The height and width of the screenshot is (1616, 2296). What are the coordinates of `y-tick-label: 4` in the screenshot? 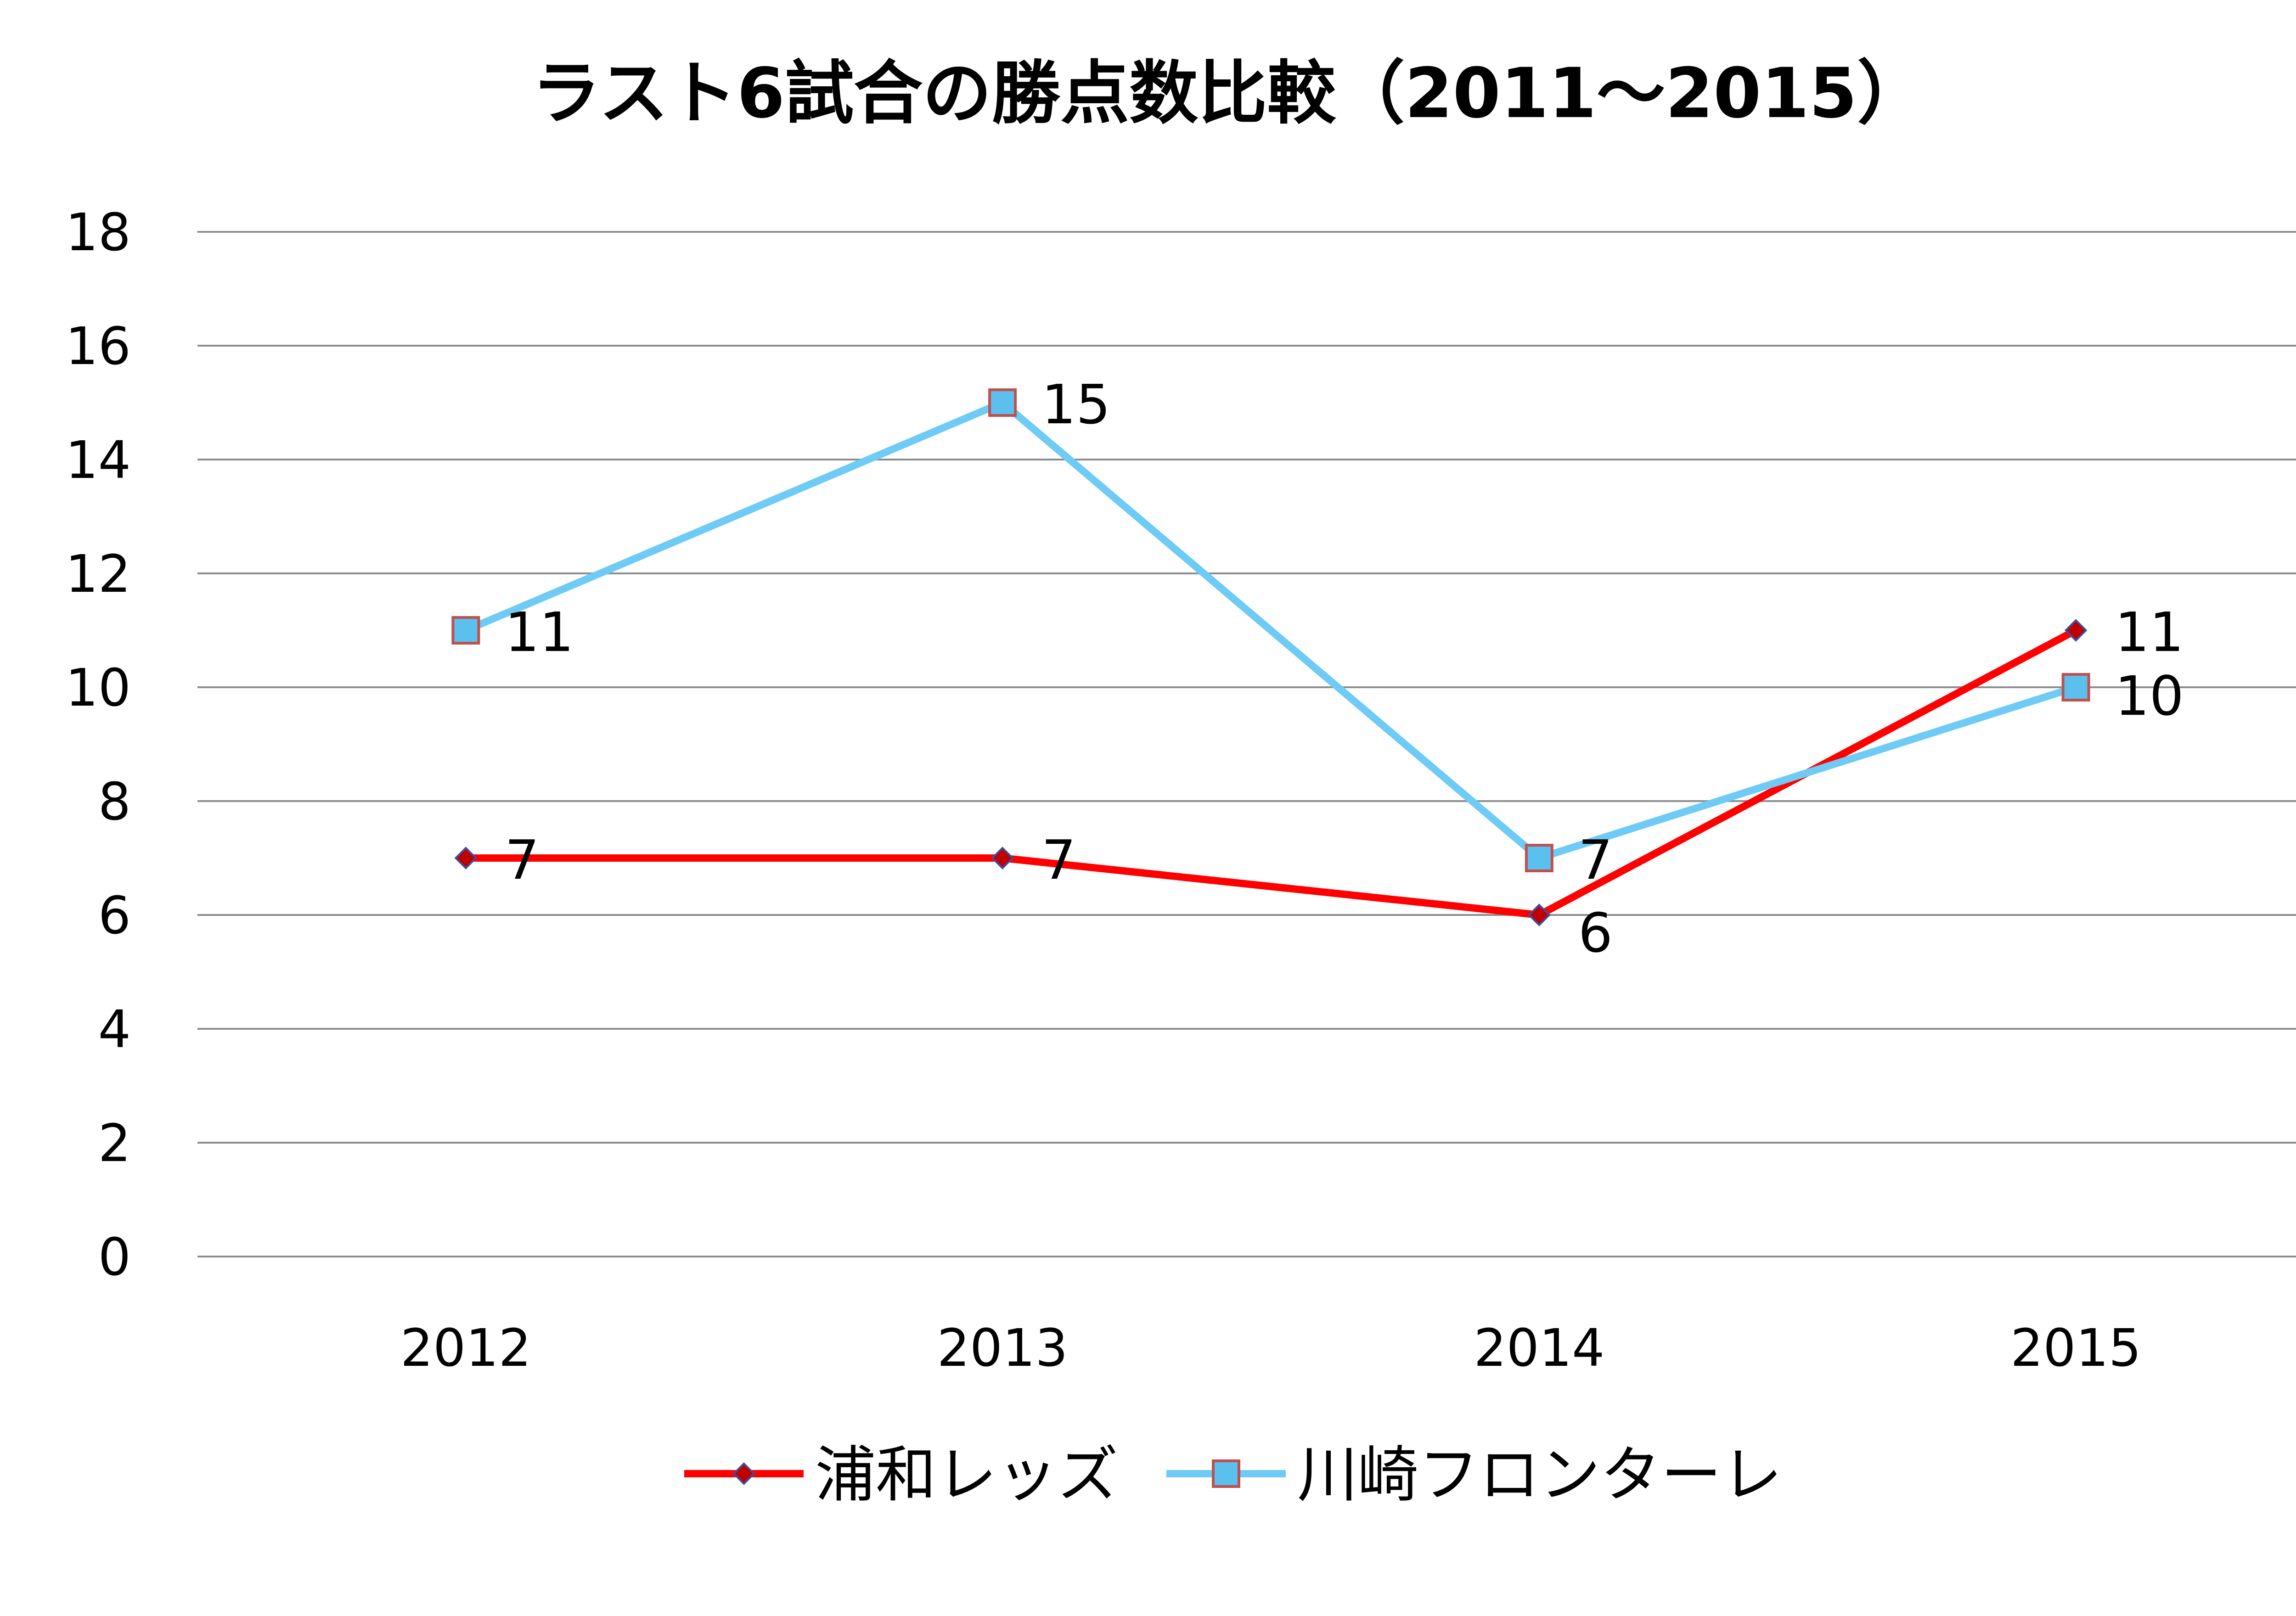 It's located at (115, 1030).